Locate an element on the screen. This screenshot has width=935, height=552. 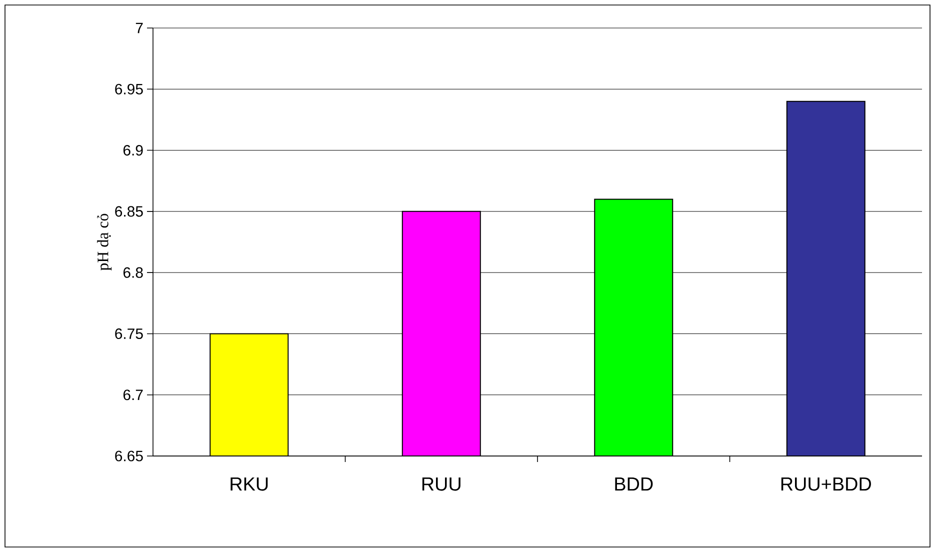
y-tick-label: 6.7 is located at coordinates (133, 395).